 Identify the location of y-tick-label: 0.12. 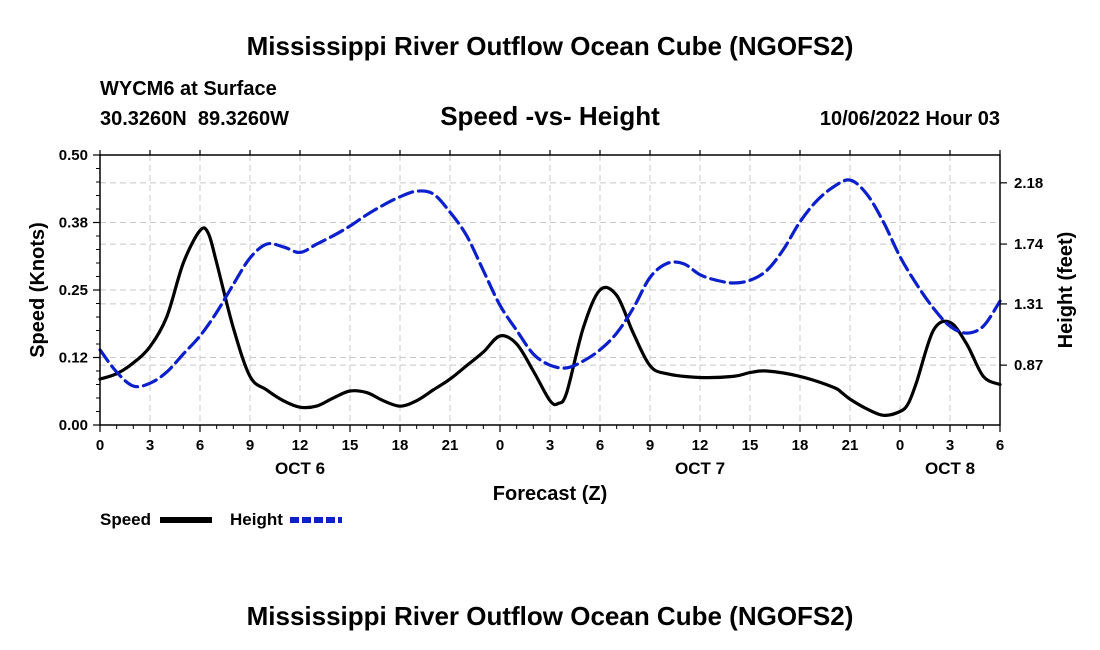
(73, 358).